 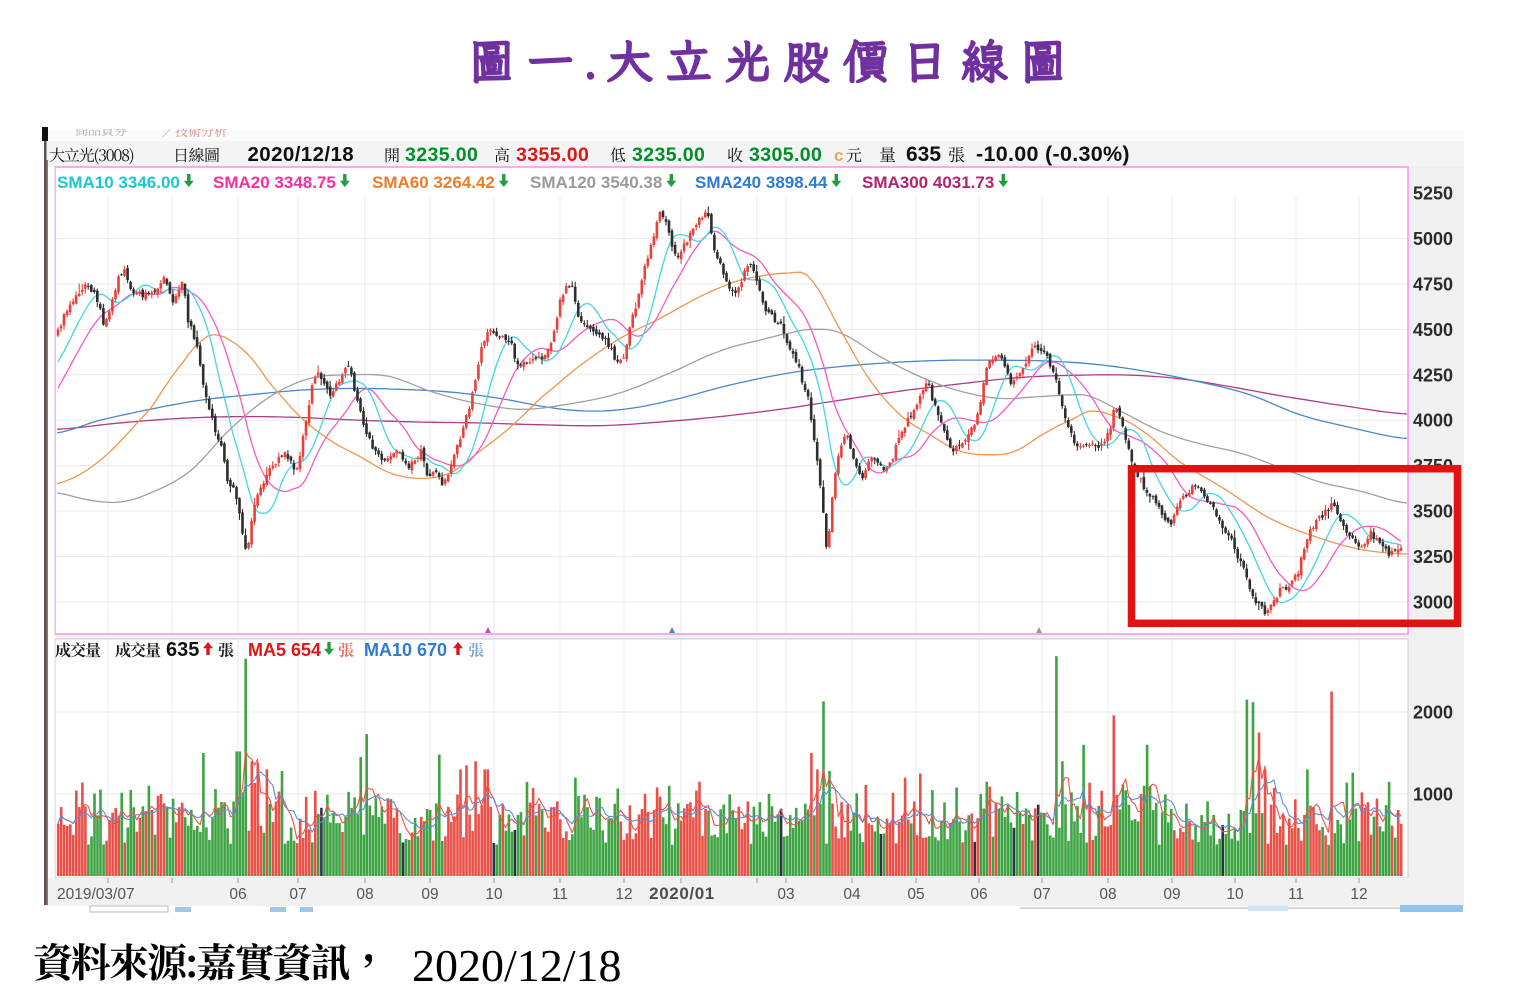 What do you see at coordinates (596, 182) in the screenshot?
I see `svg-text: SMA120 3540.38` at bounding box center [596, 182].